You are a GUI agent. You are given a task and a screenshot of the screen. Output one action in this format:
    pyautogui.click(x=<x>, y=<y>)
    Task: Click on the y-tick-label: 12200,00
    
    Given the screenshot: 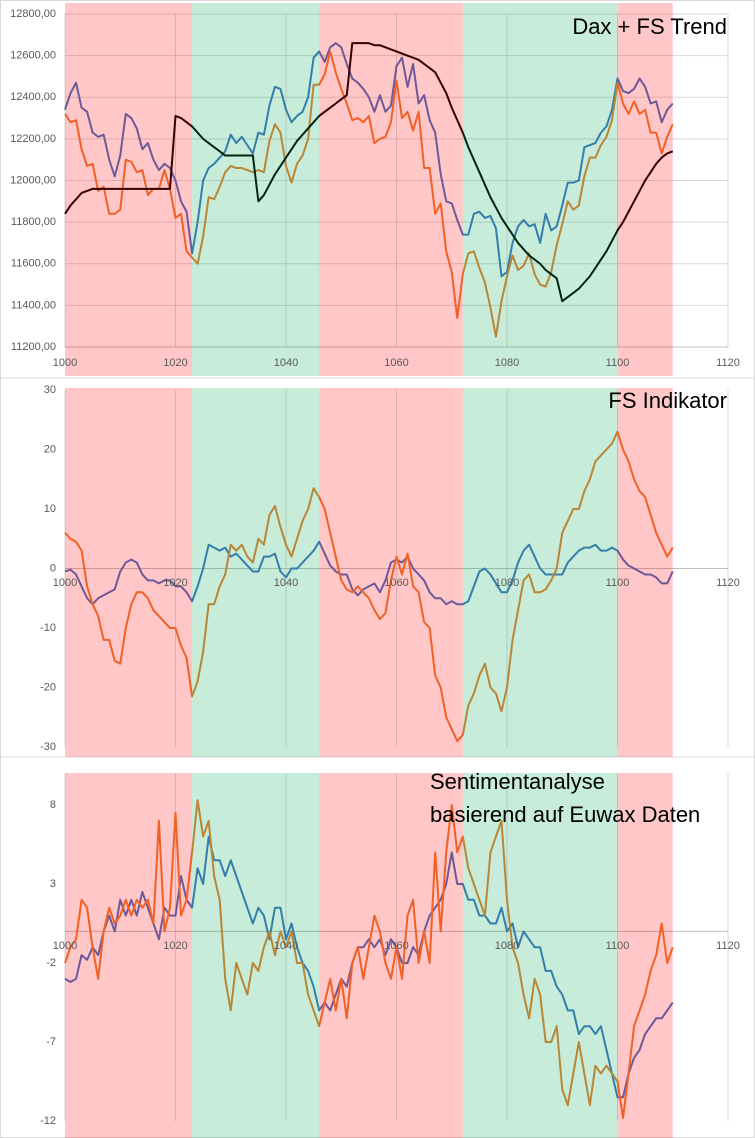 What is the action you would take?
    pyautogui.click(x=33, y=139)
    